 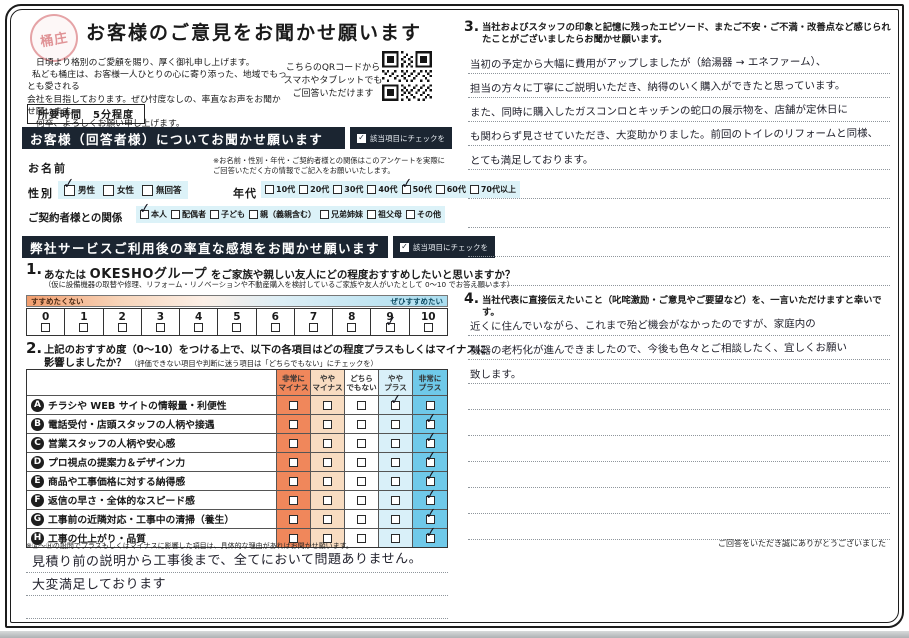 What do you see at coordinates (679, 134) in the screenshot?
I see `answer-line: も関わらず見させていただき、大変助かりました。前回のトイレのリフォームと同様、` at bounding box center [679, 134].